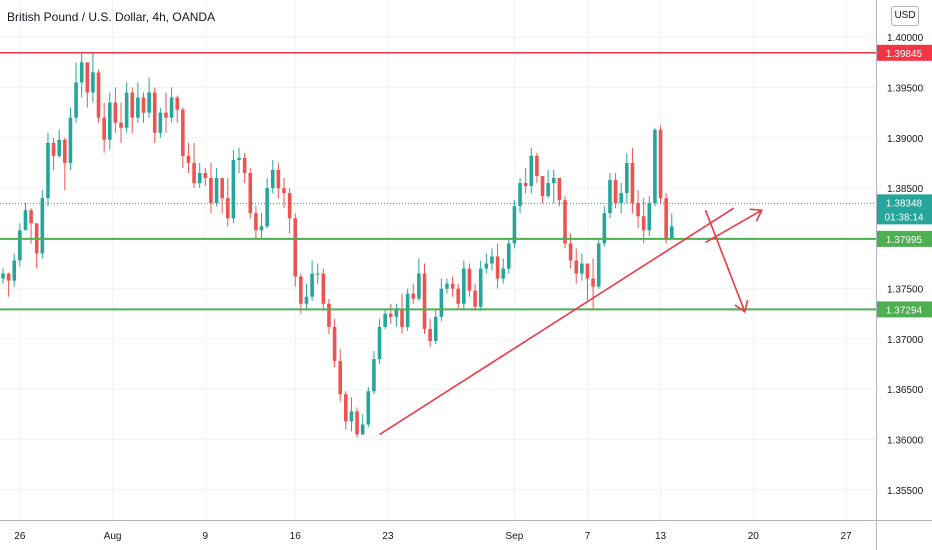 The width and height of the screenshot is (932, 550). I want to click on time-tick-label: 9, so click(206, 536).